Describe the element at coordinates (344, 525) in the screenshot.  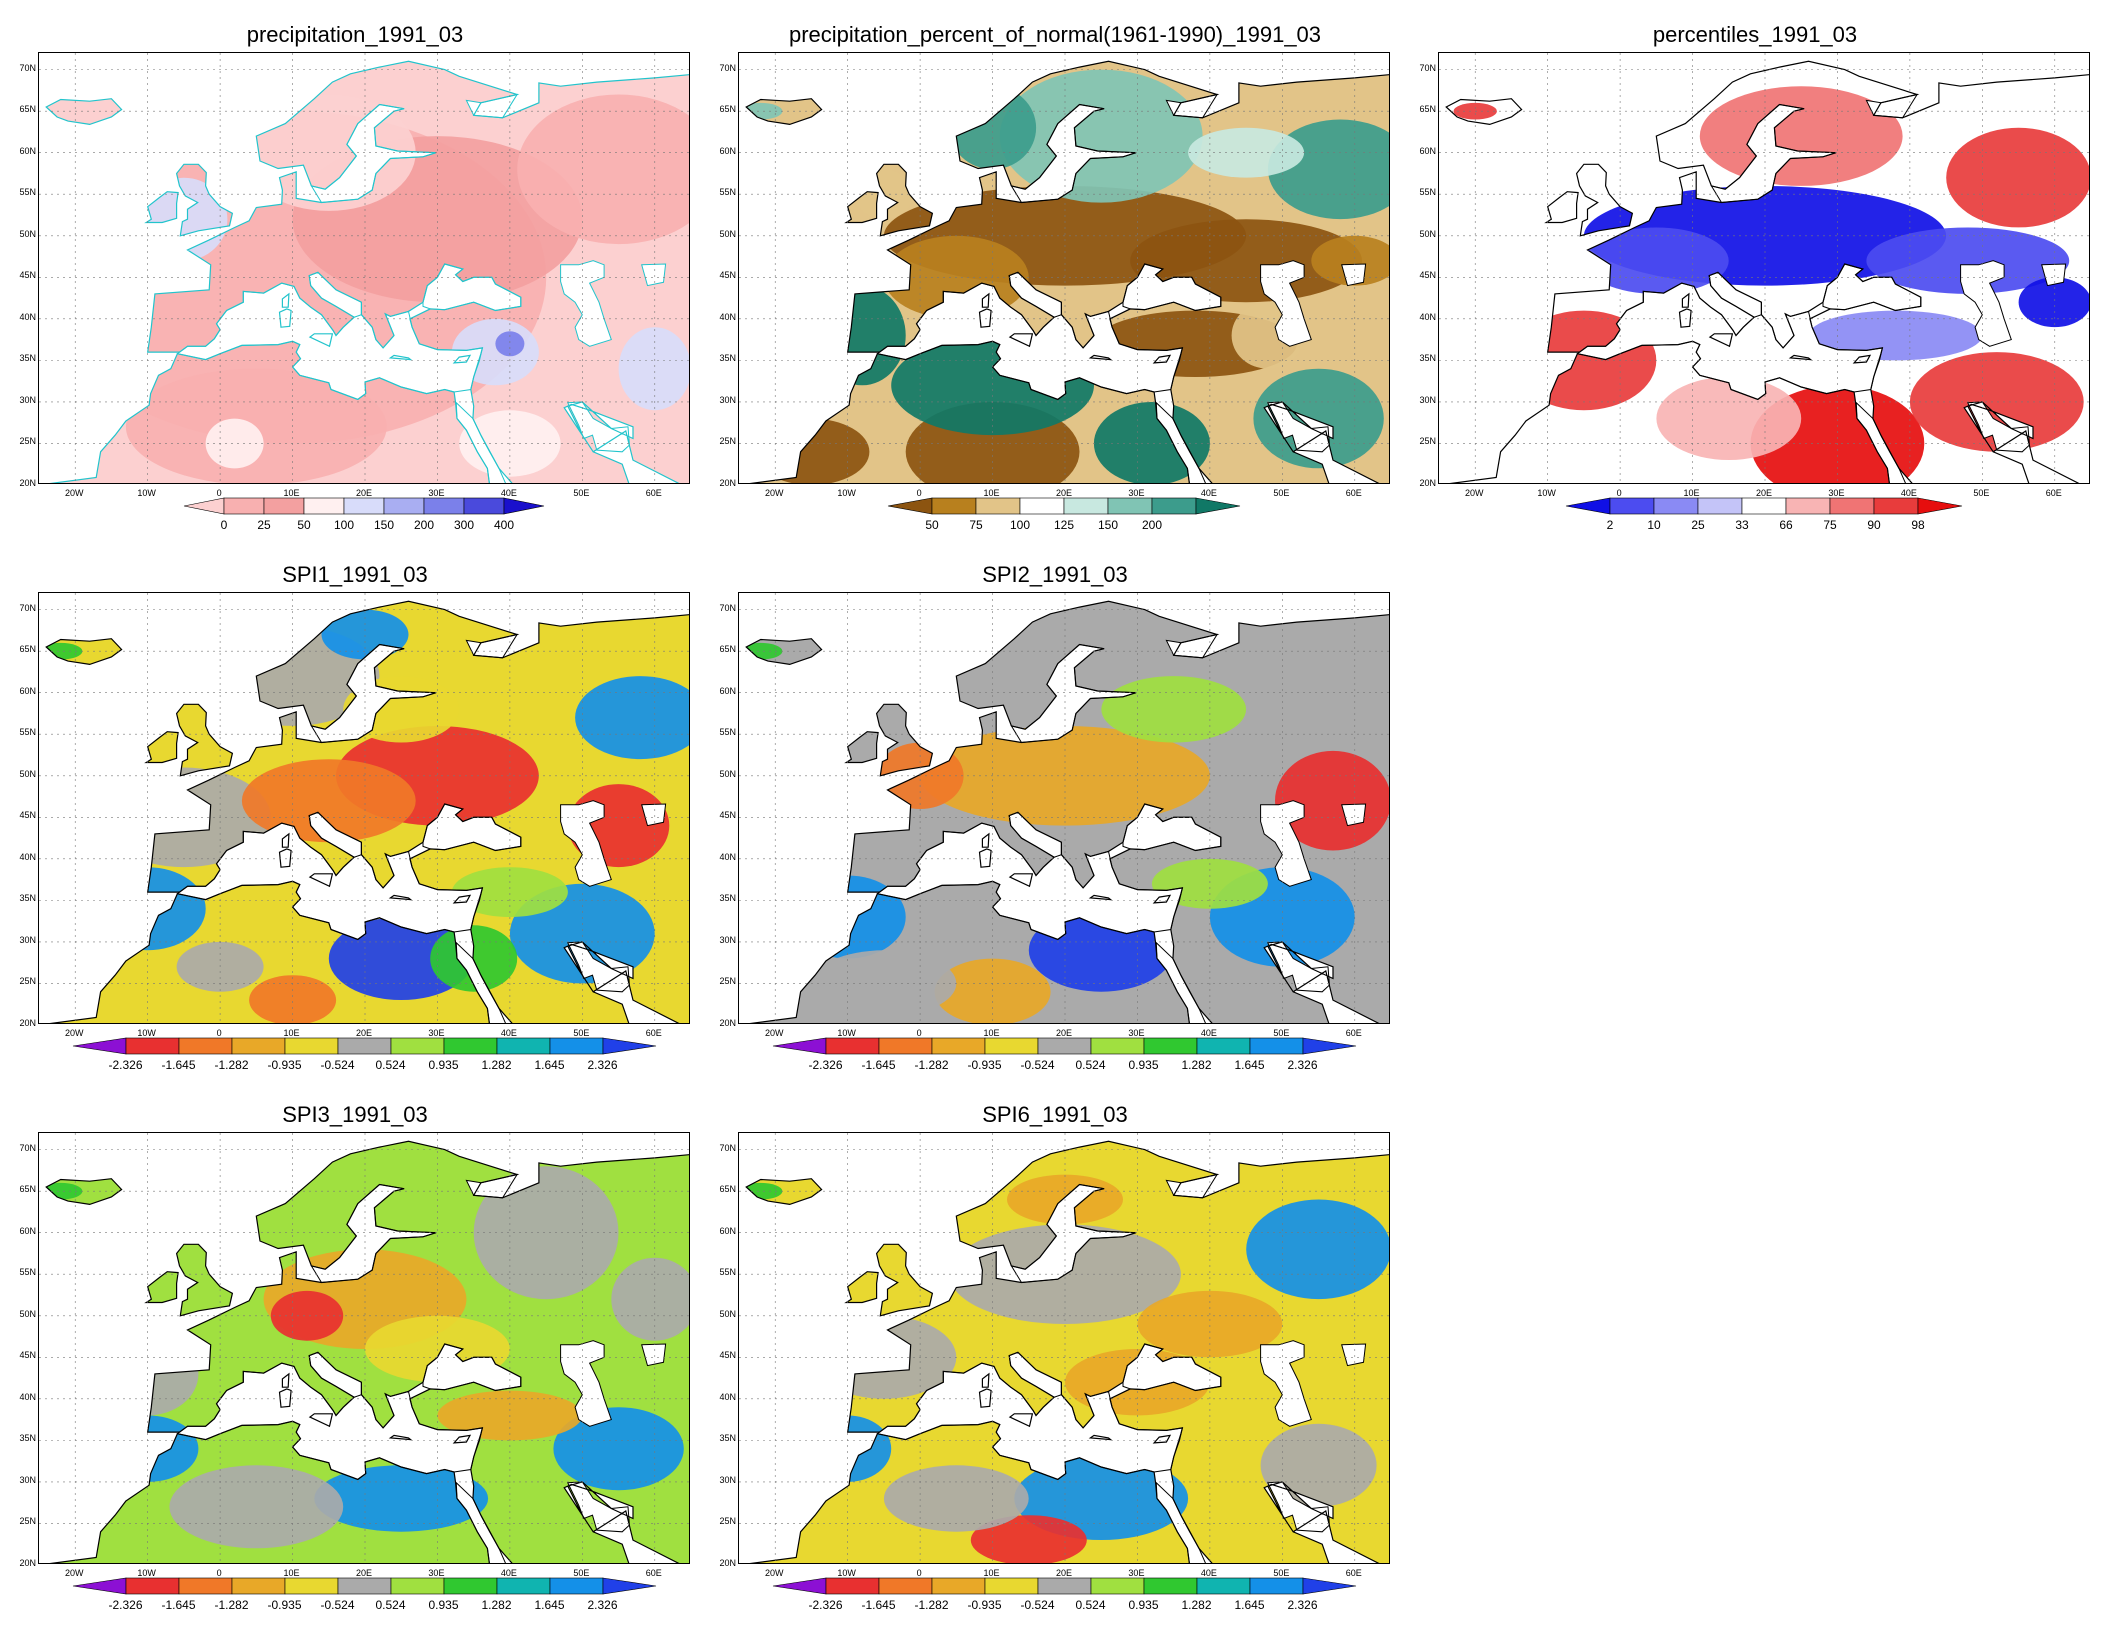
I see `colorbar-label: 100` at that location.